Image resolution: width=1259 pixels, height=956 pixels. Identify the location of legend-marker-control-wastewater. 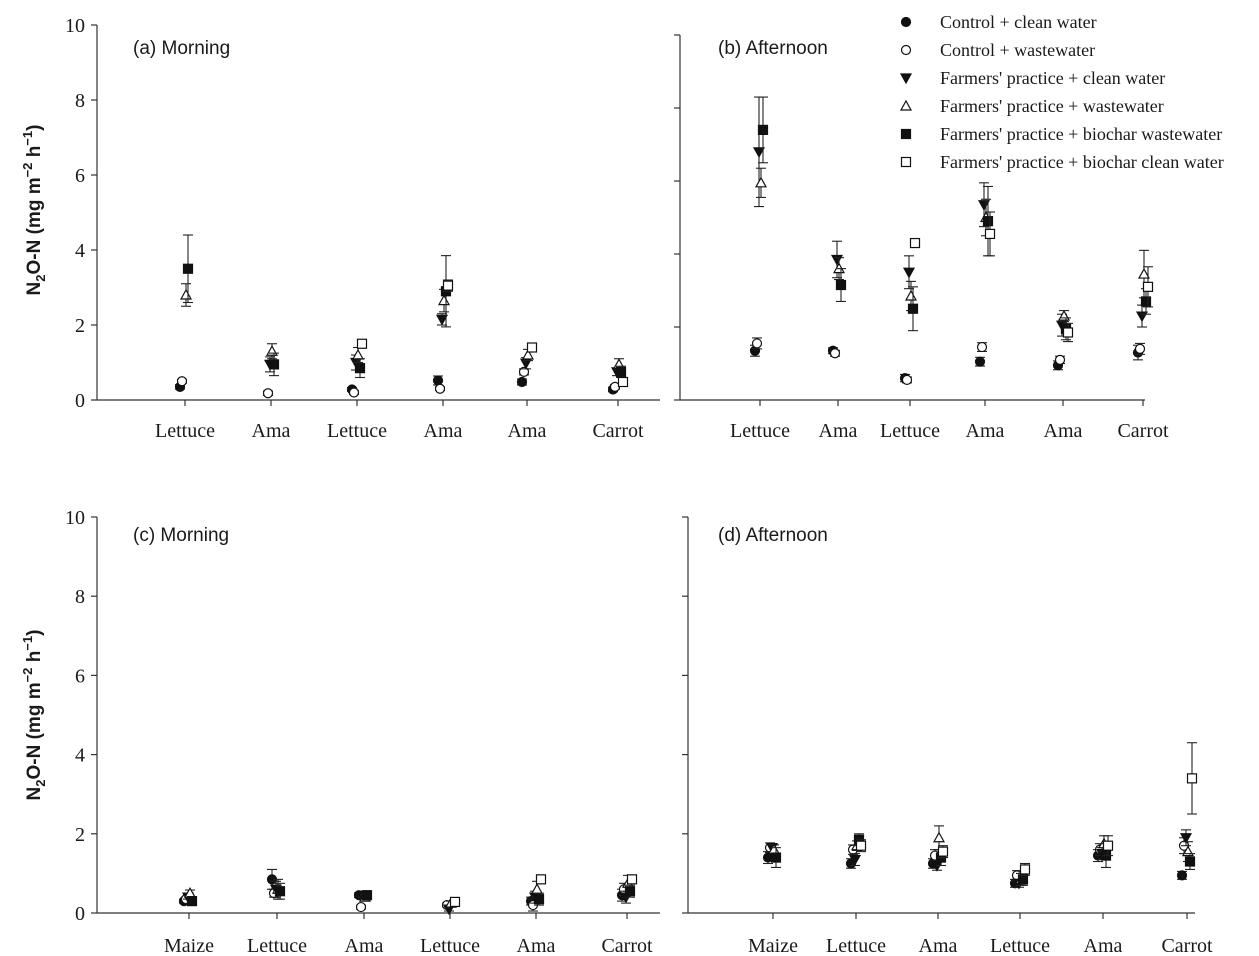
(906, 50).